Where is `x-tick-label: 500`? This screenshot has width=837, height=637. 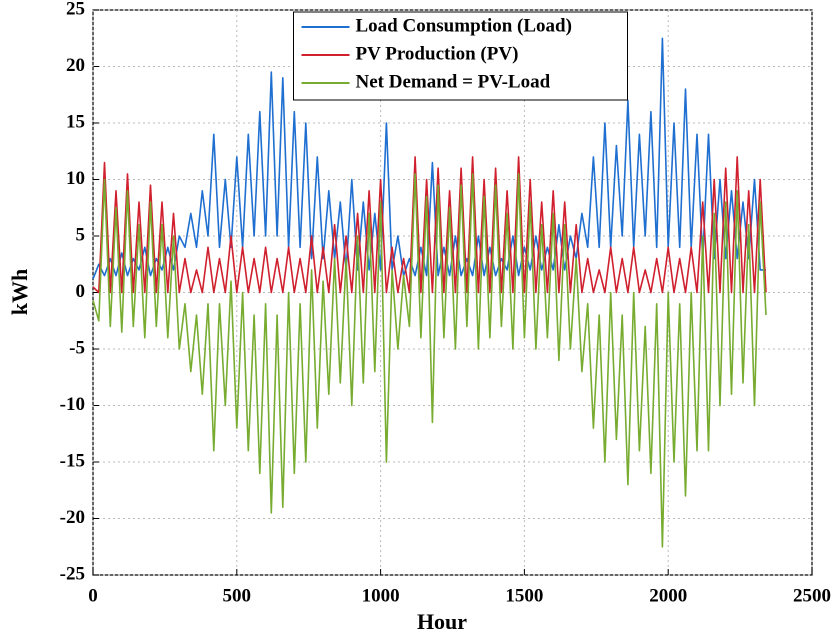 x-tick-label: 500 is located at coordinates (237, 595).